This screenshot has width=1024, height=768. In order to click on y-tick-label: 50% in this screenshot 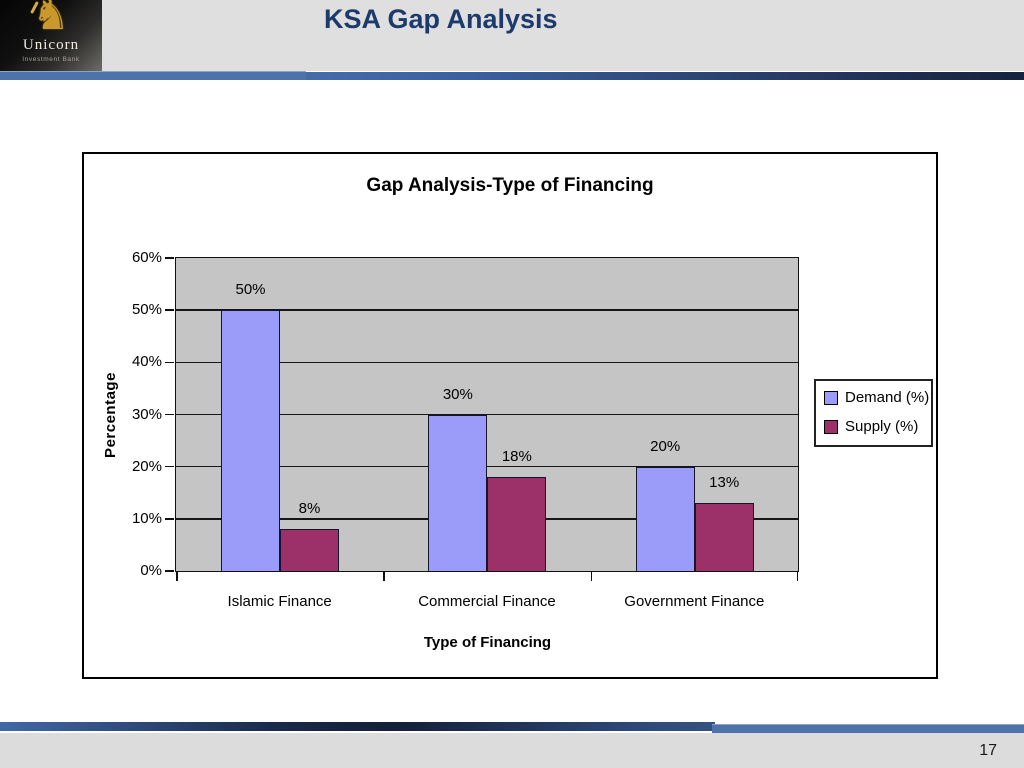, I will do `click(146, 310)`.